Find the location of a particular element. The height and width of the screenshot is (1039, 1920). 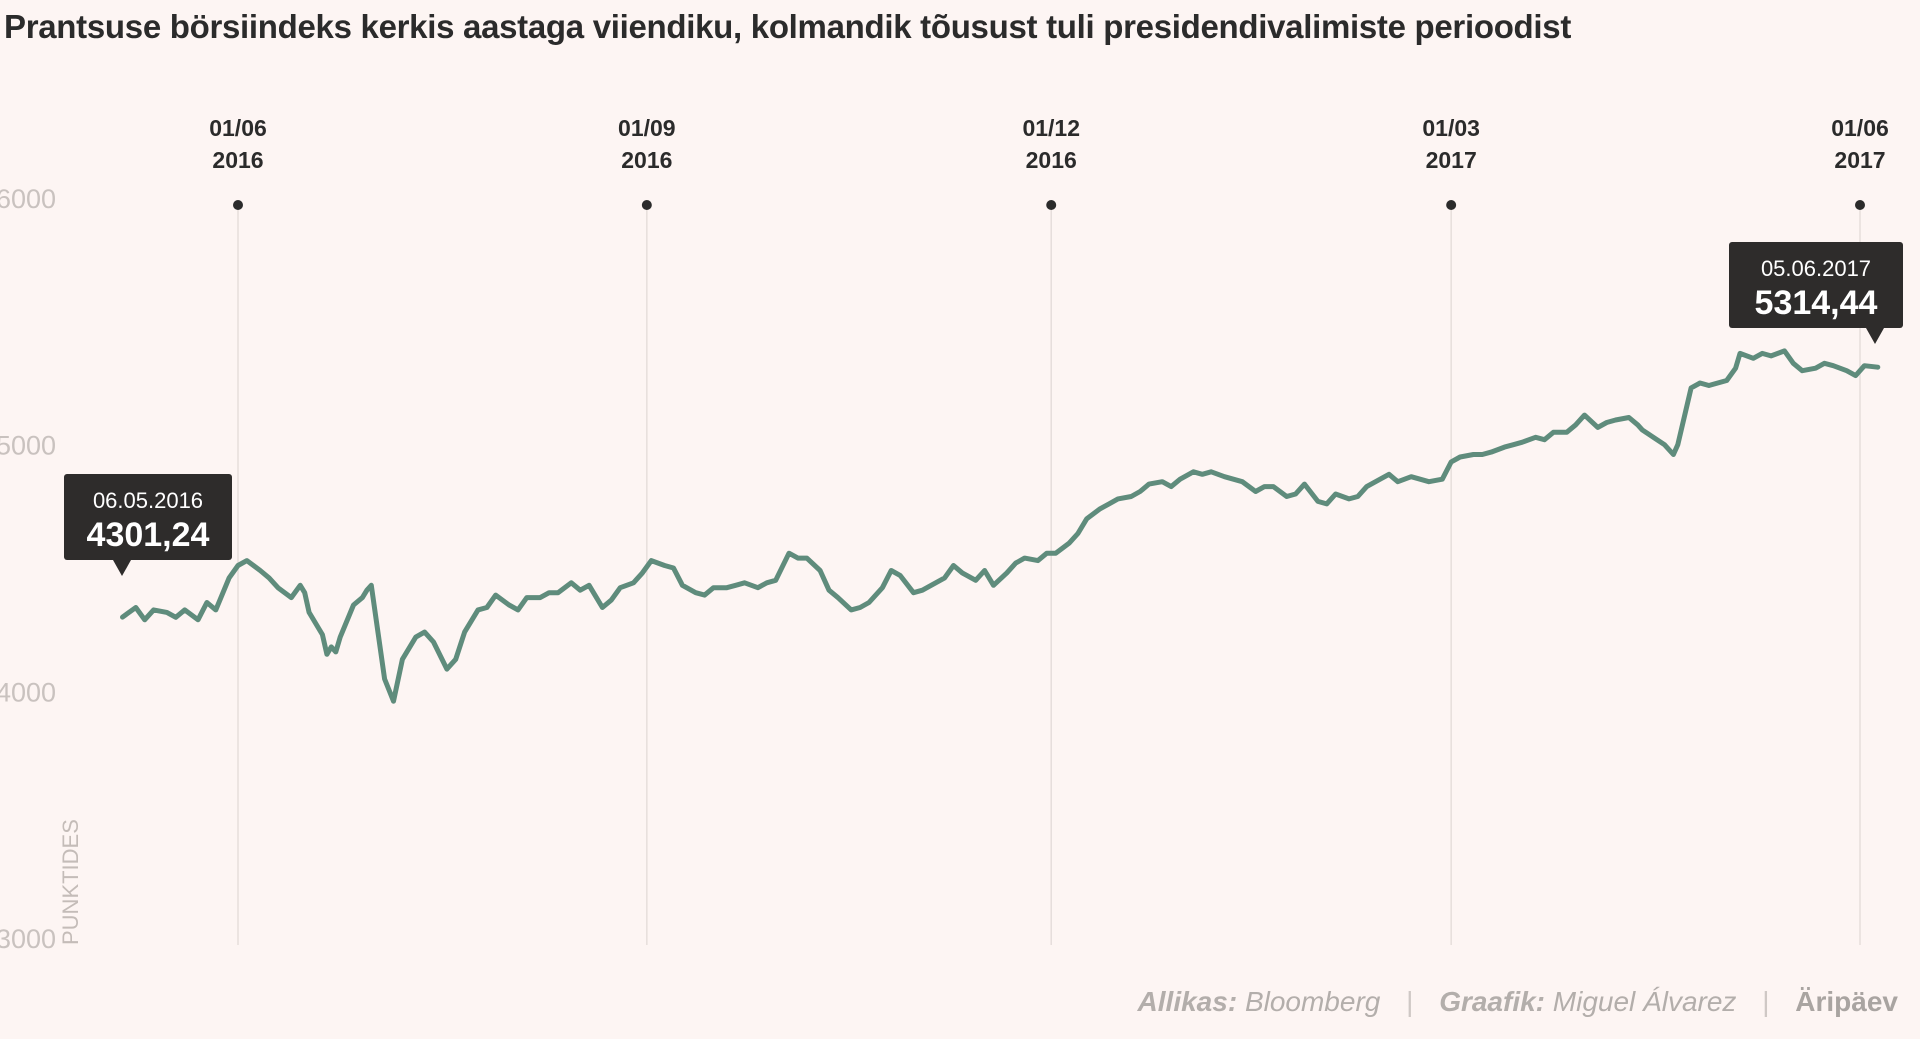

credit-name: Miguel Álvarez is located at coordinates (1644, 1001).